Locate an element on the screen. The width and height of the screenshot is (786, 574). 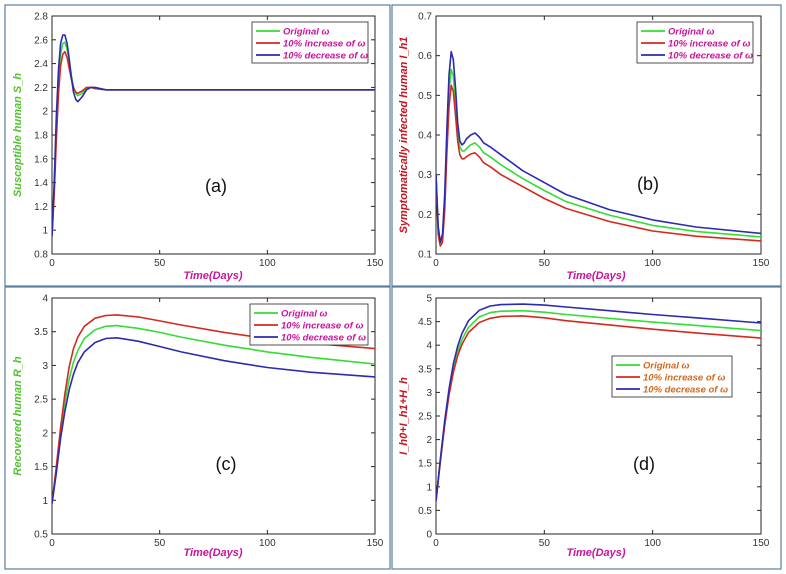
y-tick-label: 0 is located at coordinates (429, 535).